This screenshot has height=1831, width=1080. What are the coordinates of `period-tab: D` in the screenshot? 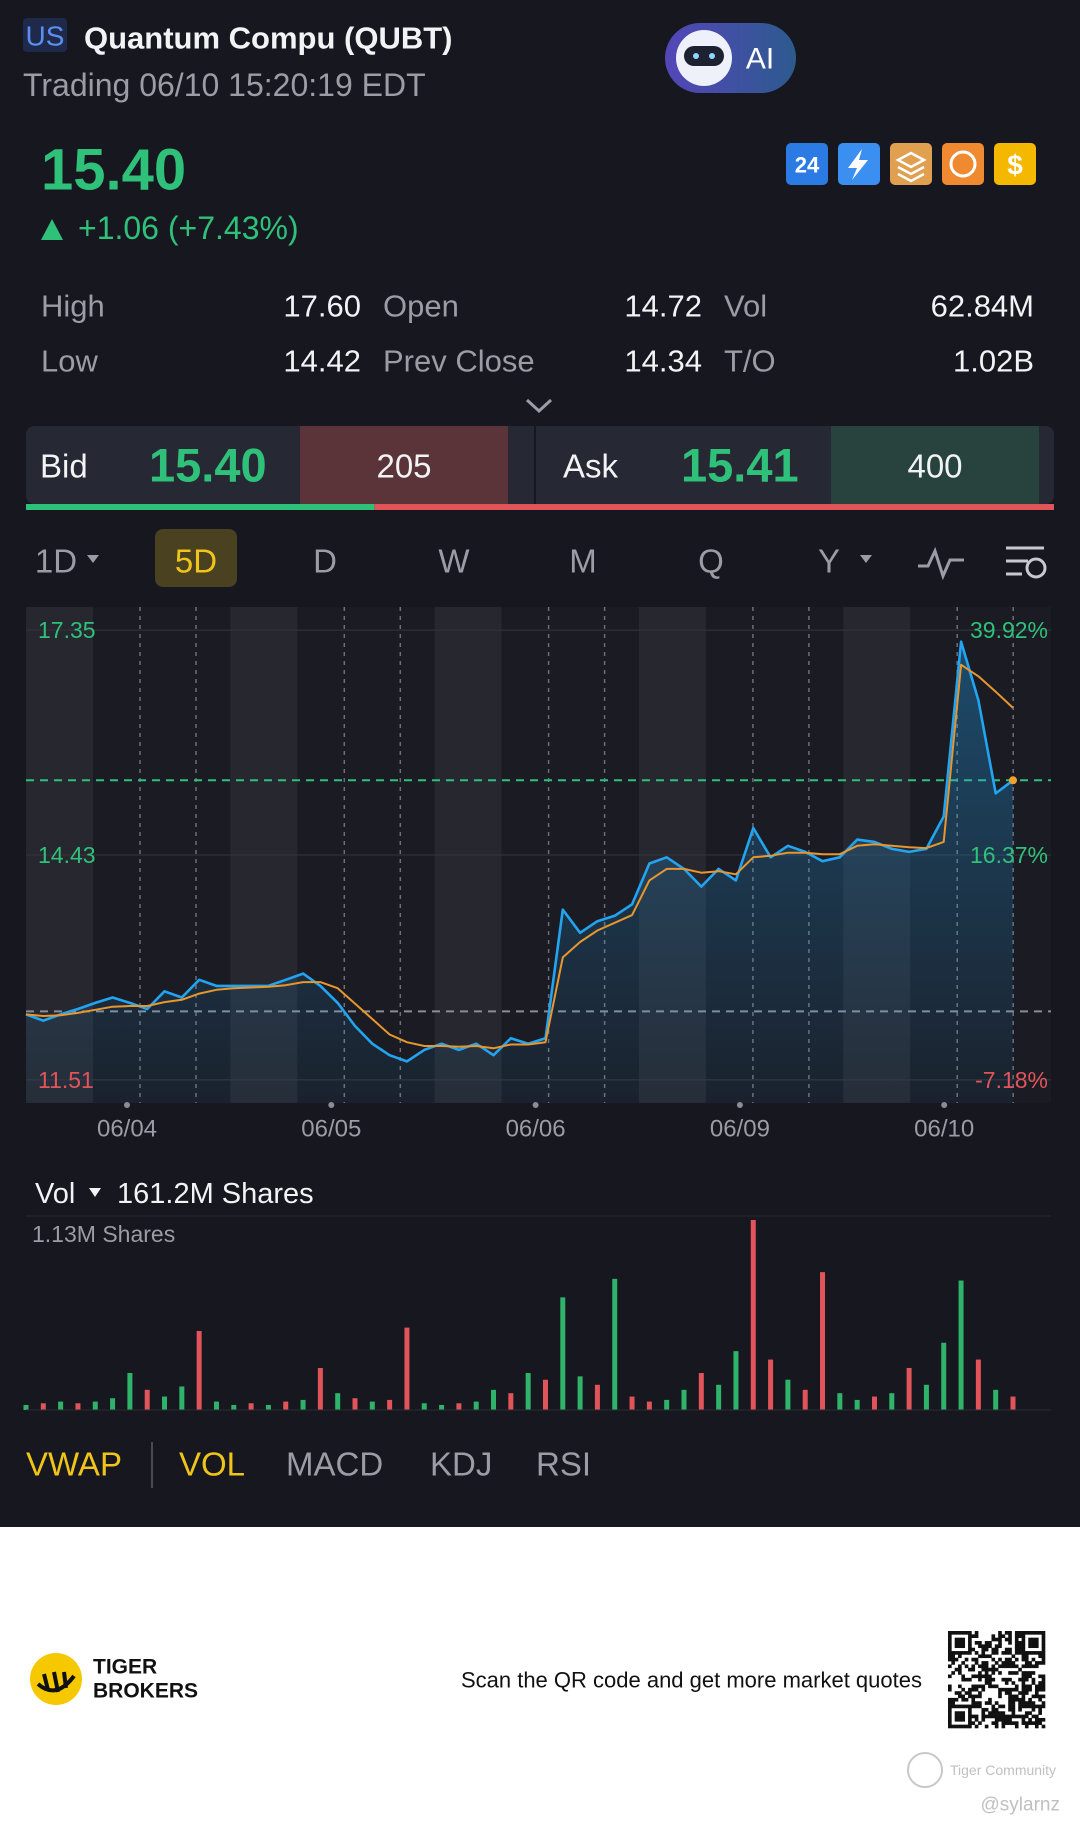 It's located at (325, 561).